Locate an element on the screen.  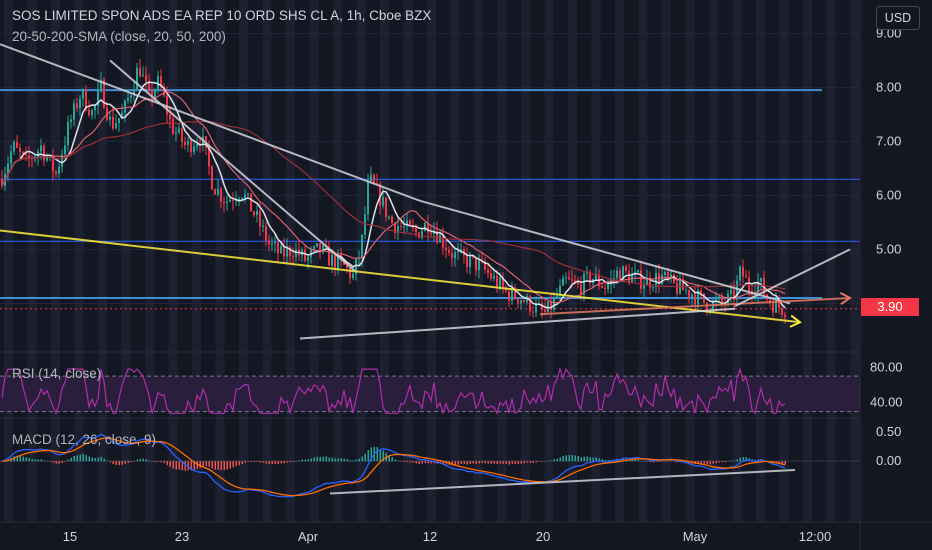
currency-button: USD is located at coordinates (898, 18).